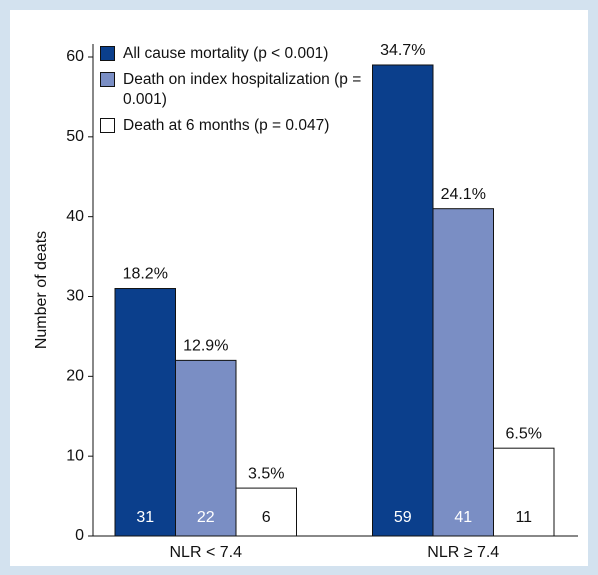 The width and height of the screenshot is (598, 575). What do you see at coordinates (145, 517) in the screenshot?
I see `bar-count-label: 31` at bounding box center [145, 517].